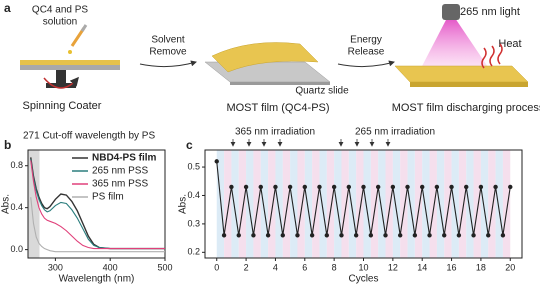 The image size is (540, 285). What do you see at coordinates (363, 267) in the screenshot?
I see `x-tick-label: 10` at bounding box center [363, 267].